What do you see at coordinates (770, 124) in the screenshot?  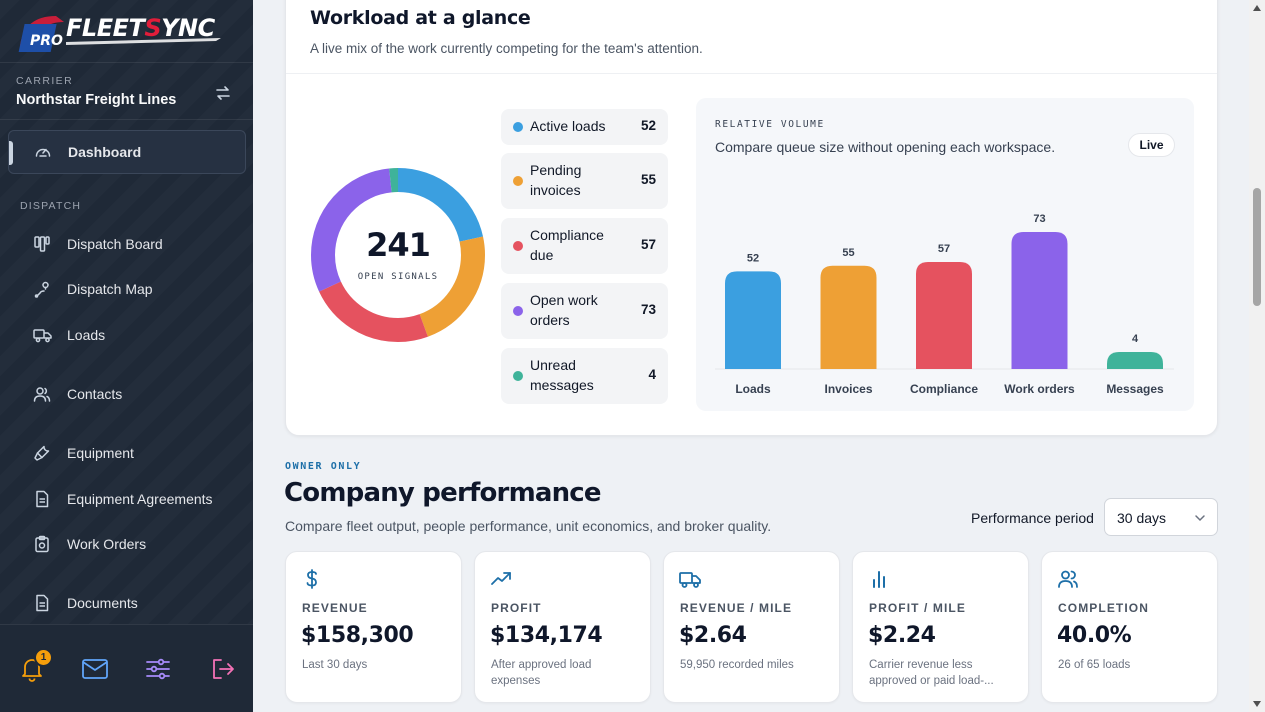 I see `relative-volume-eyebrow: RELATIVE VOLUME` at bounding box center [770, 124].